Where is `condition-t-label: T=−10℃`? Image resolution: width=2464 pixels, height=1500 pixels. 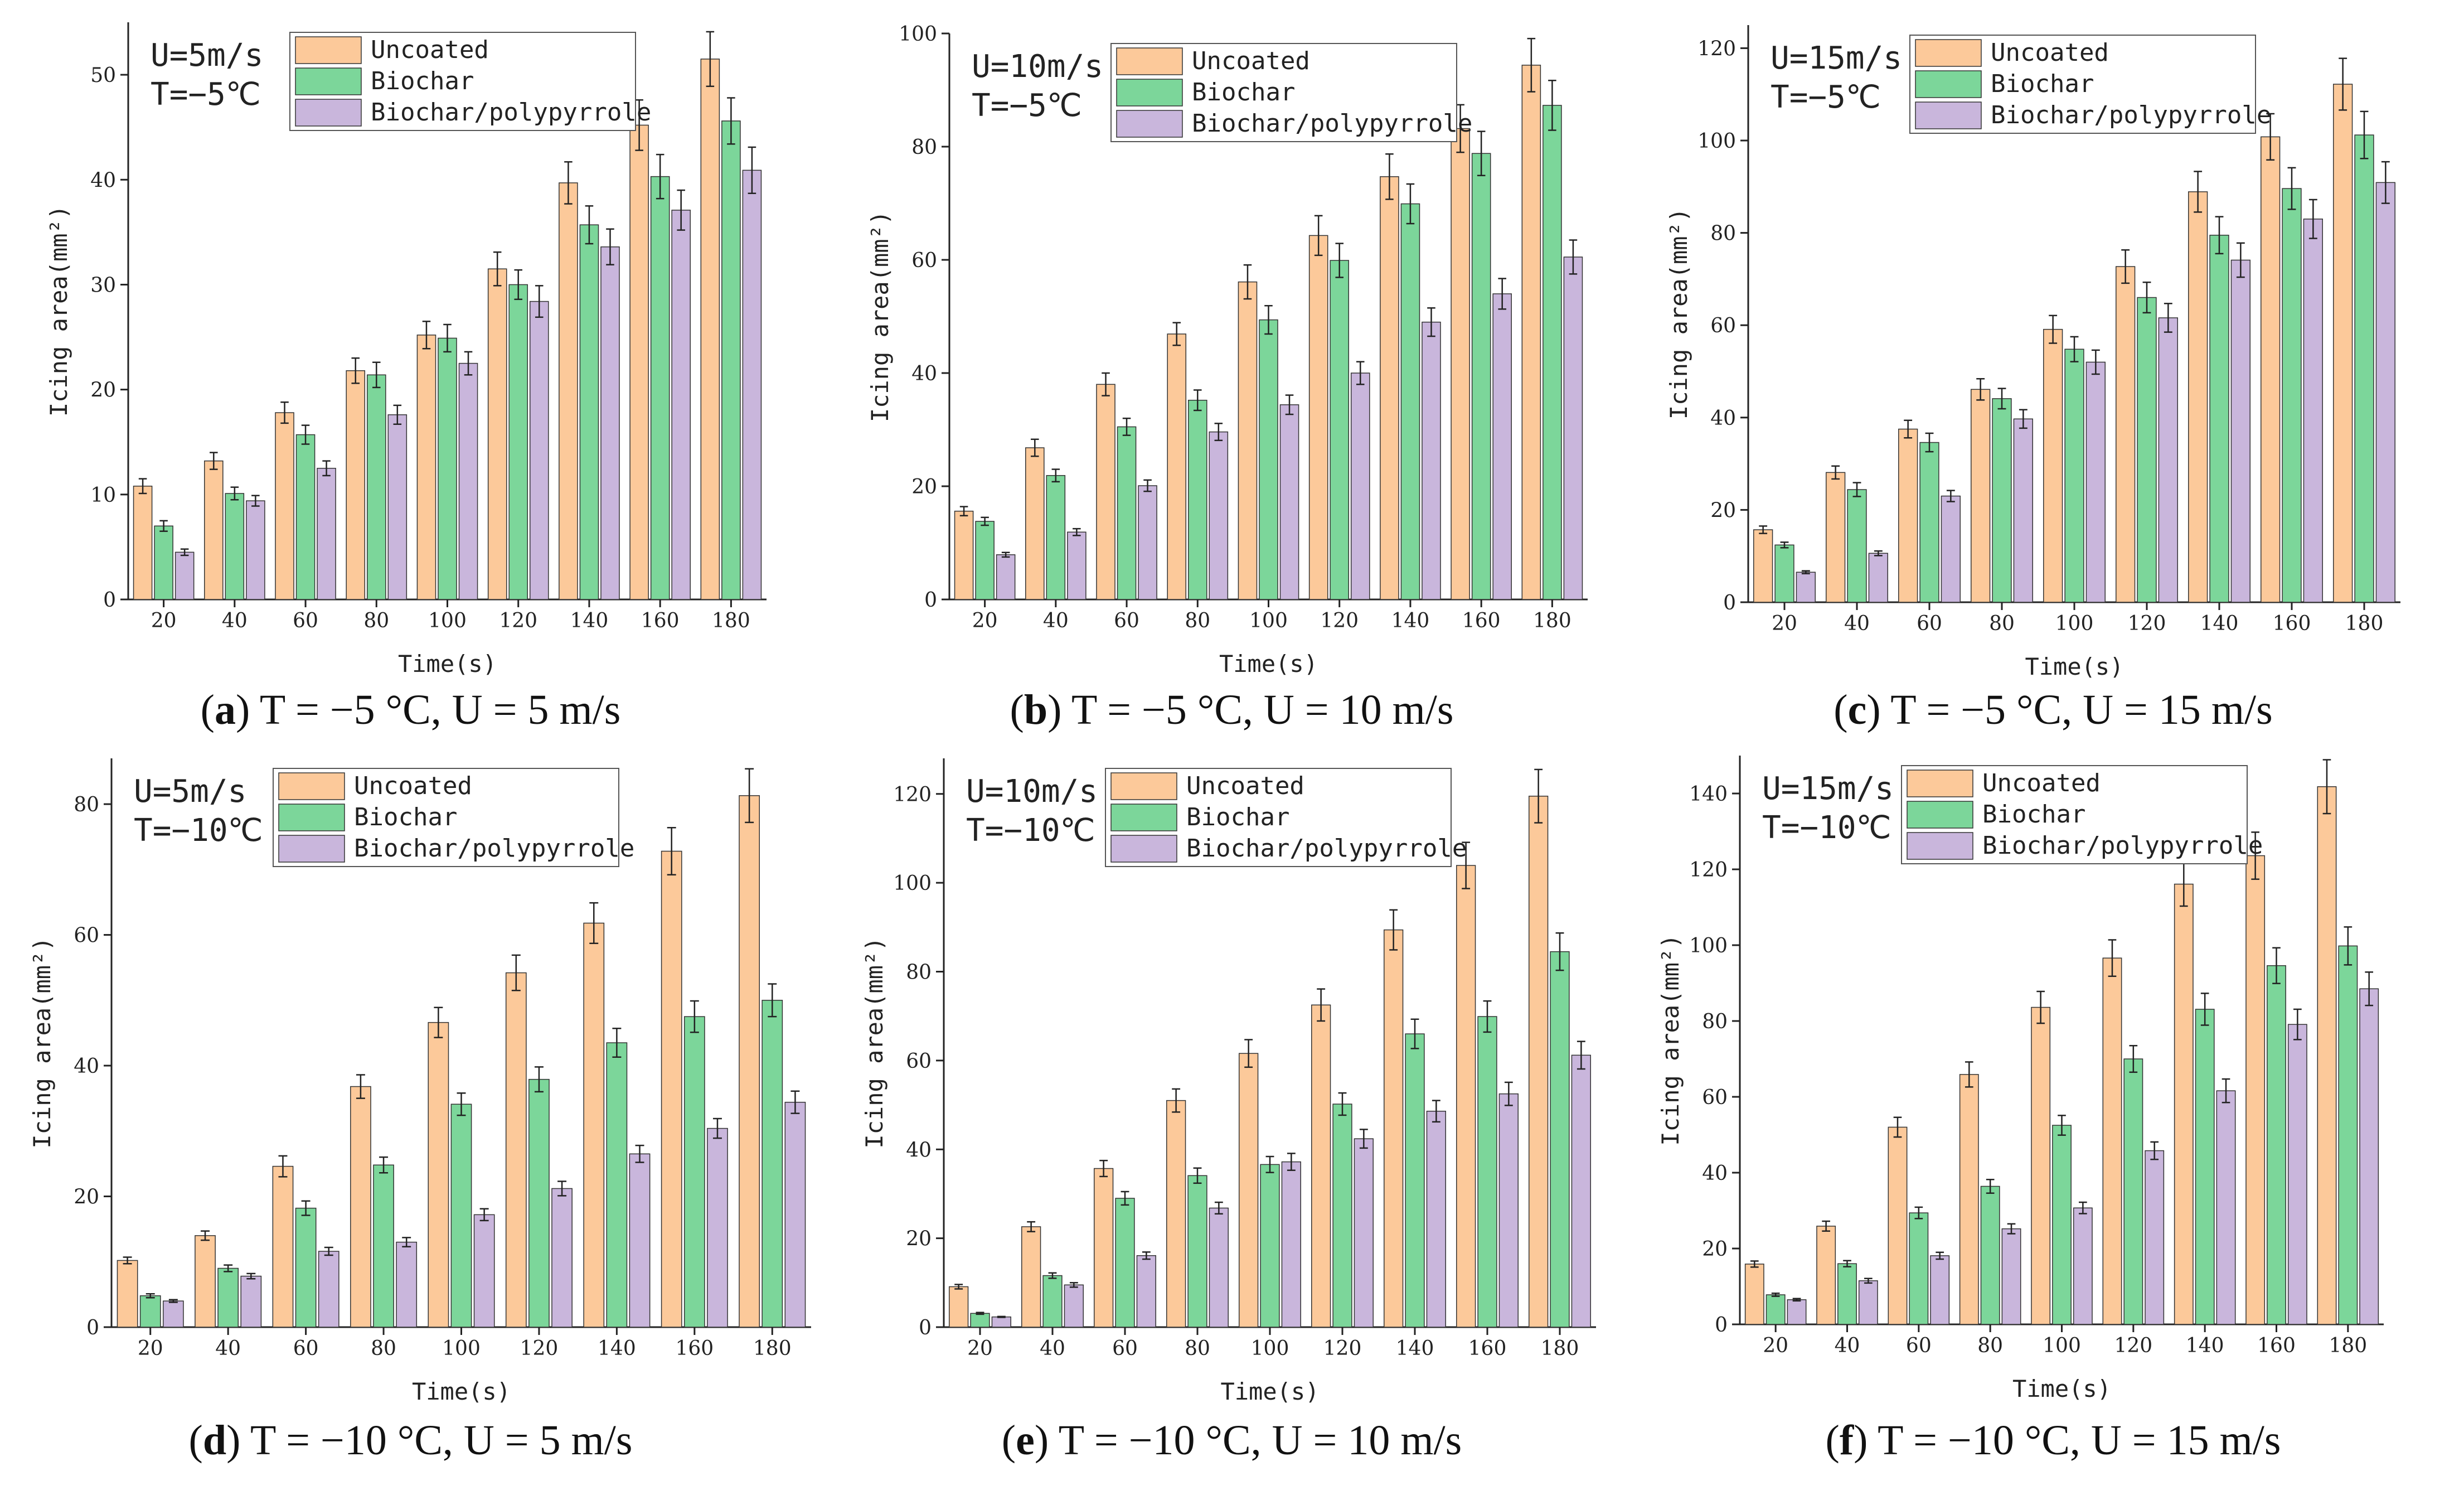
condition-t-label: T=−10℃ is located at coordinates (1030, 830).